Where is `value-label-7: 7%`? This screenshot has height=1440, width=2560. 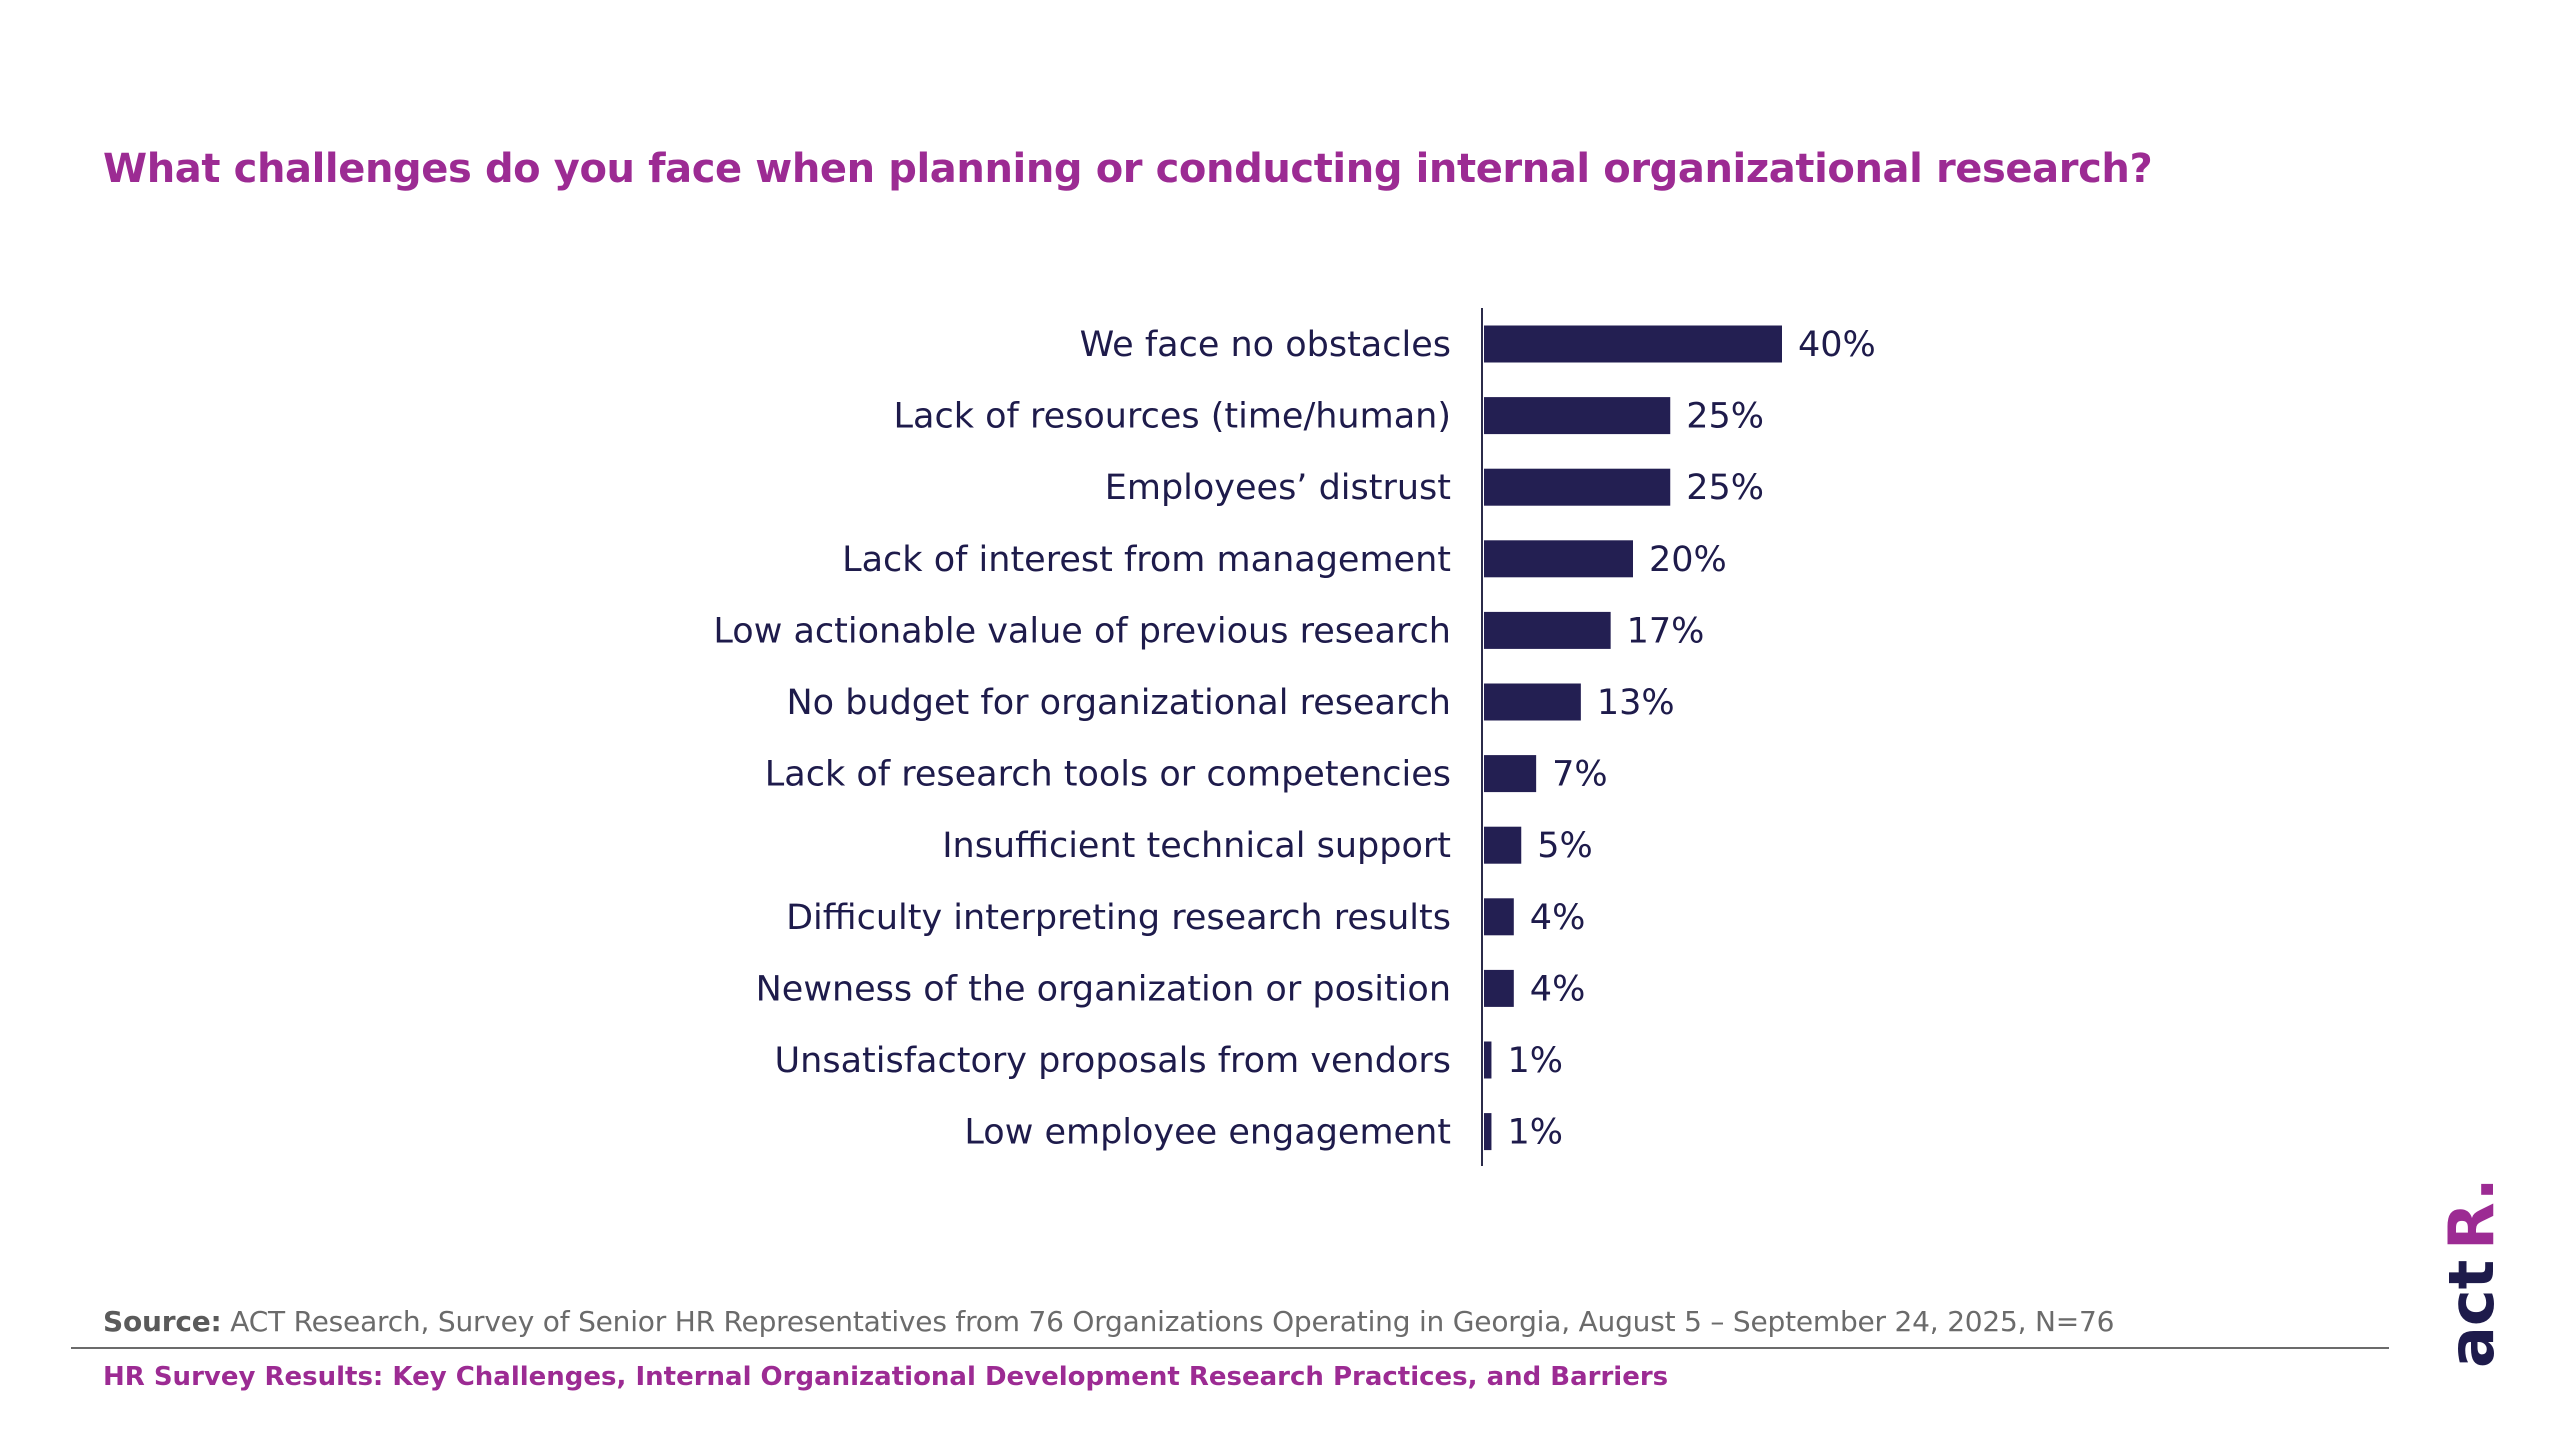 value-label-7: 7% is located at coordinates (1580, 775).